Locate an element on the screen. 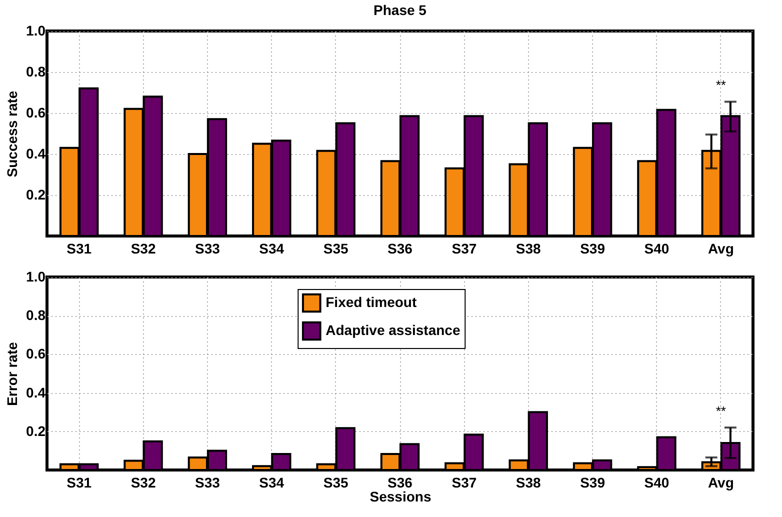 The width and height of the screenshot is (782, 517). y-axis-title: Error rate is located at coordinates (12, 374).